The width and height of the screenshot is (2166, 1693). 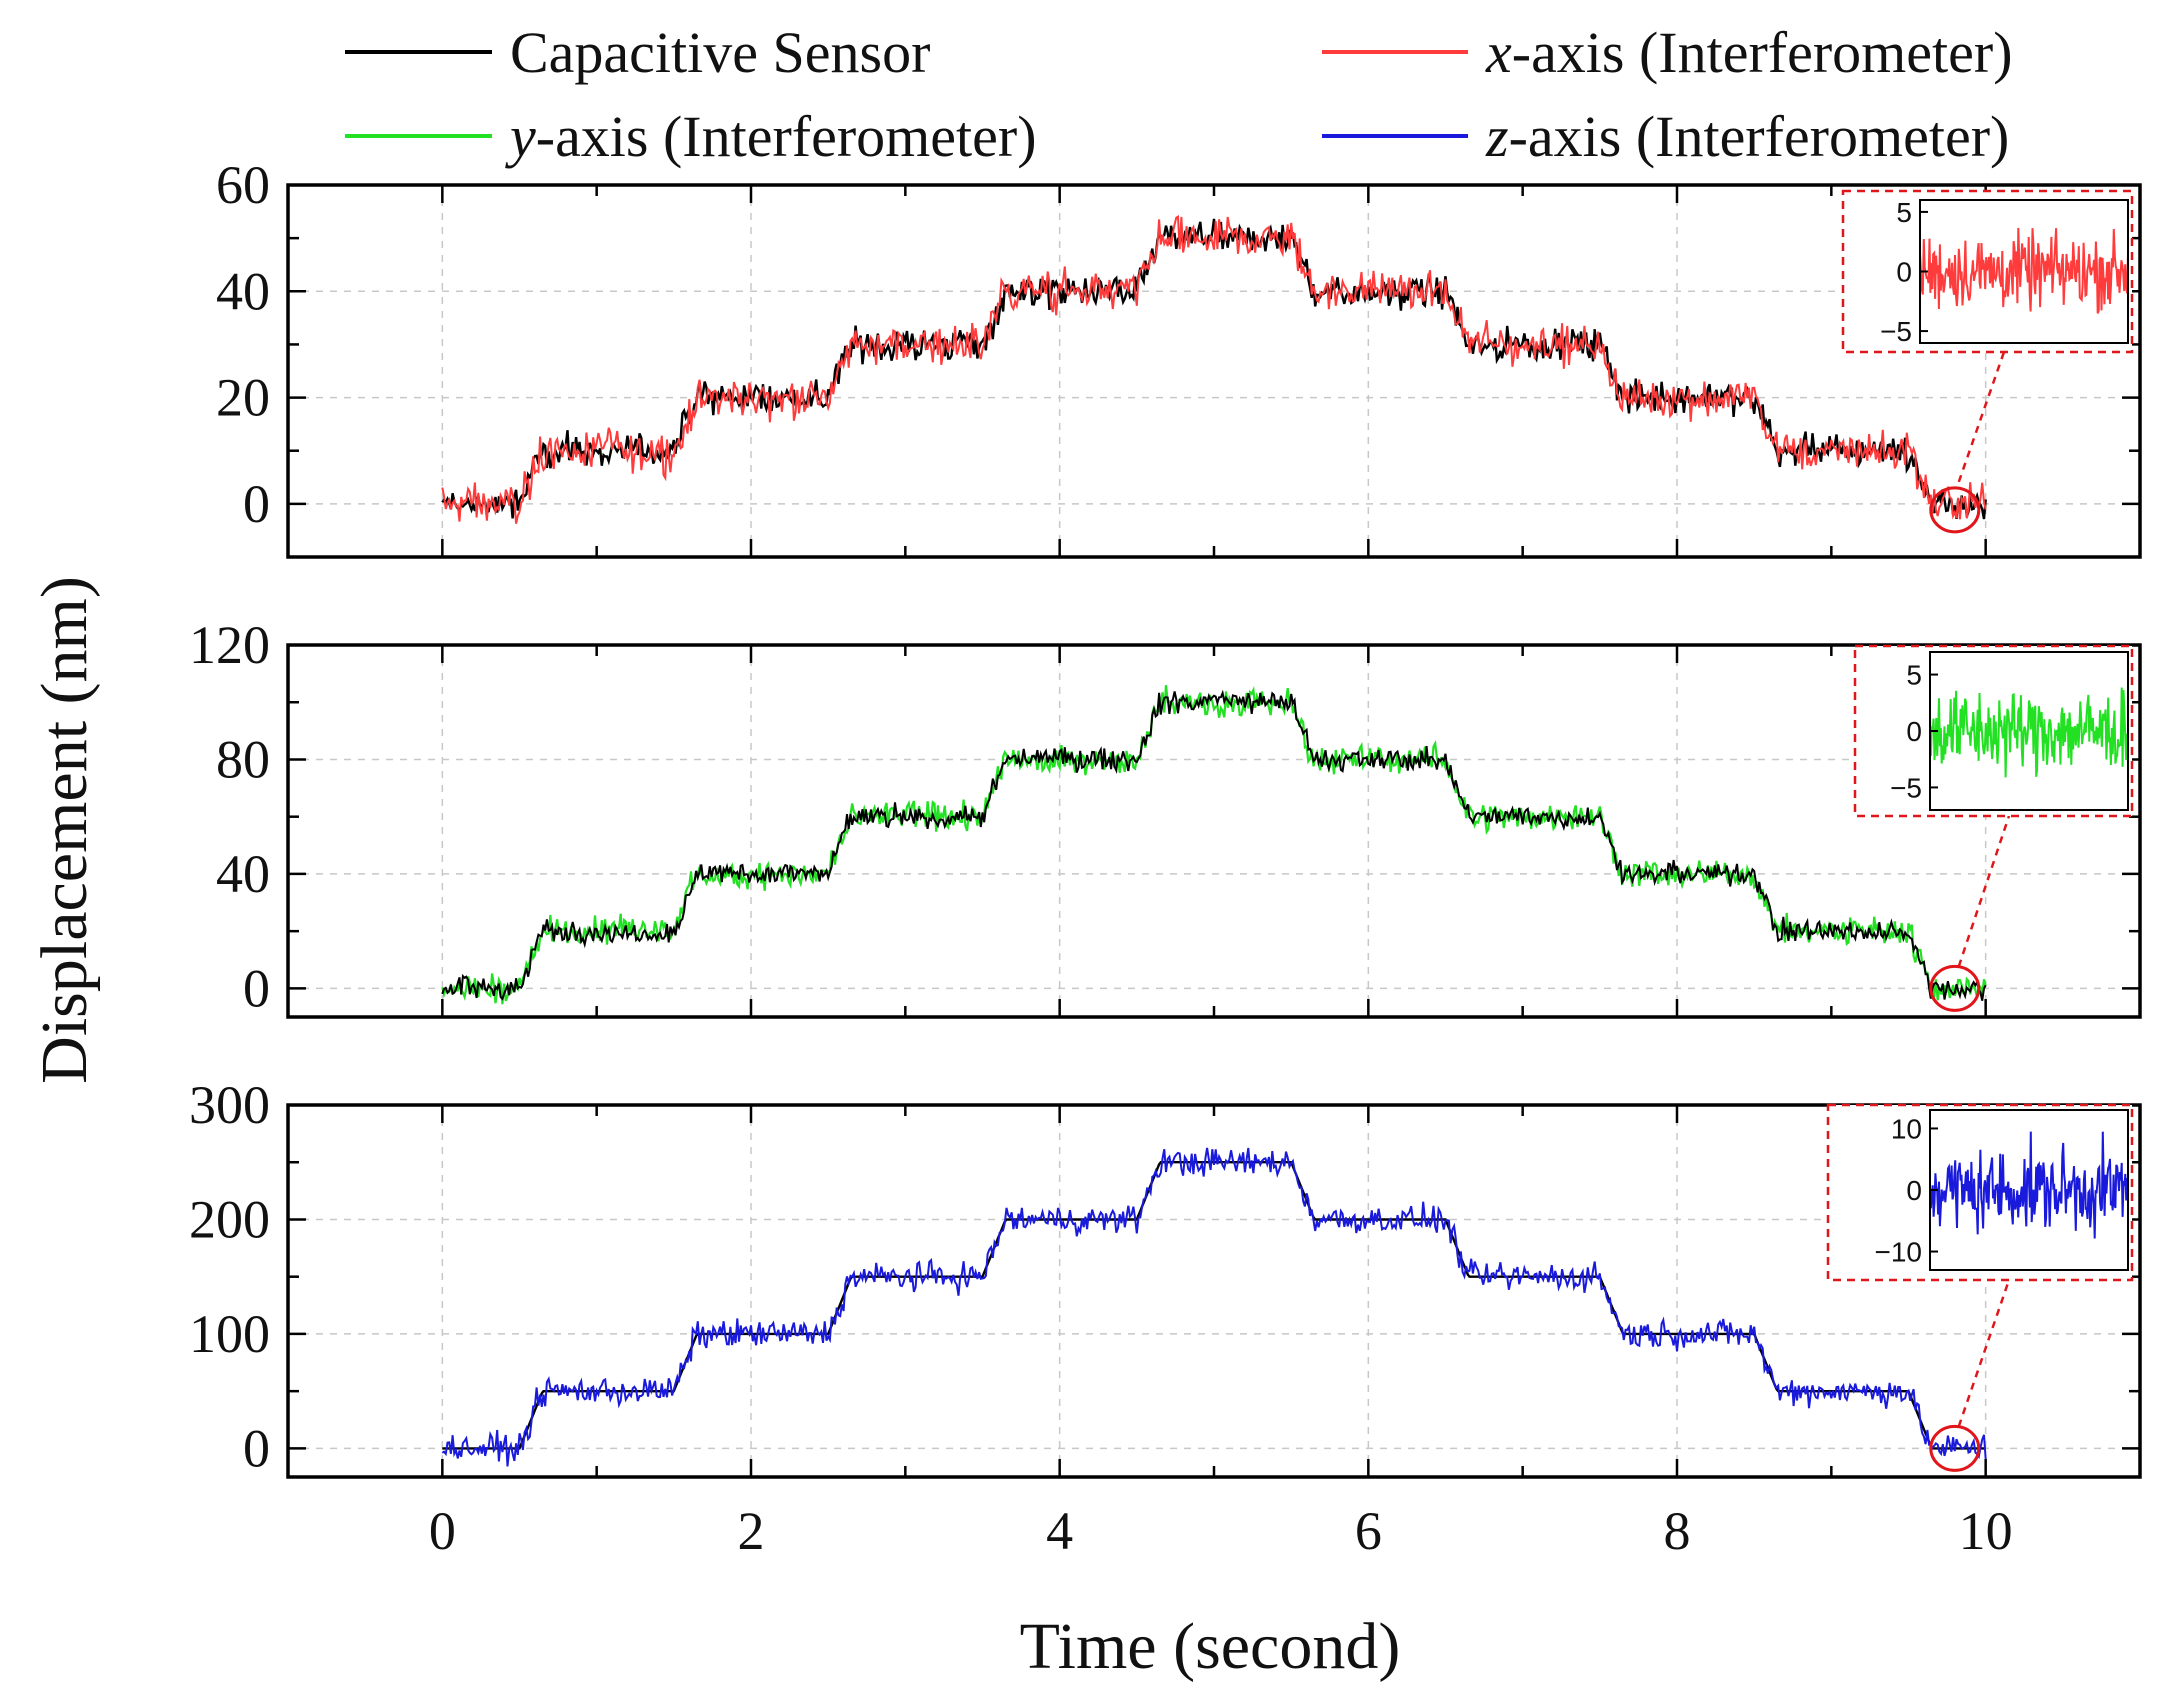 What do you see at coordinates (2029, 1185) in the screenshot?
I see `inset-series-z` at bounding box center [2029, 1185].